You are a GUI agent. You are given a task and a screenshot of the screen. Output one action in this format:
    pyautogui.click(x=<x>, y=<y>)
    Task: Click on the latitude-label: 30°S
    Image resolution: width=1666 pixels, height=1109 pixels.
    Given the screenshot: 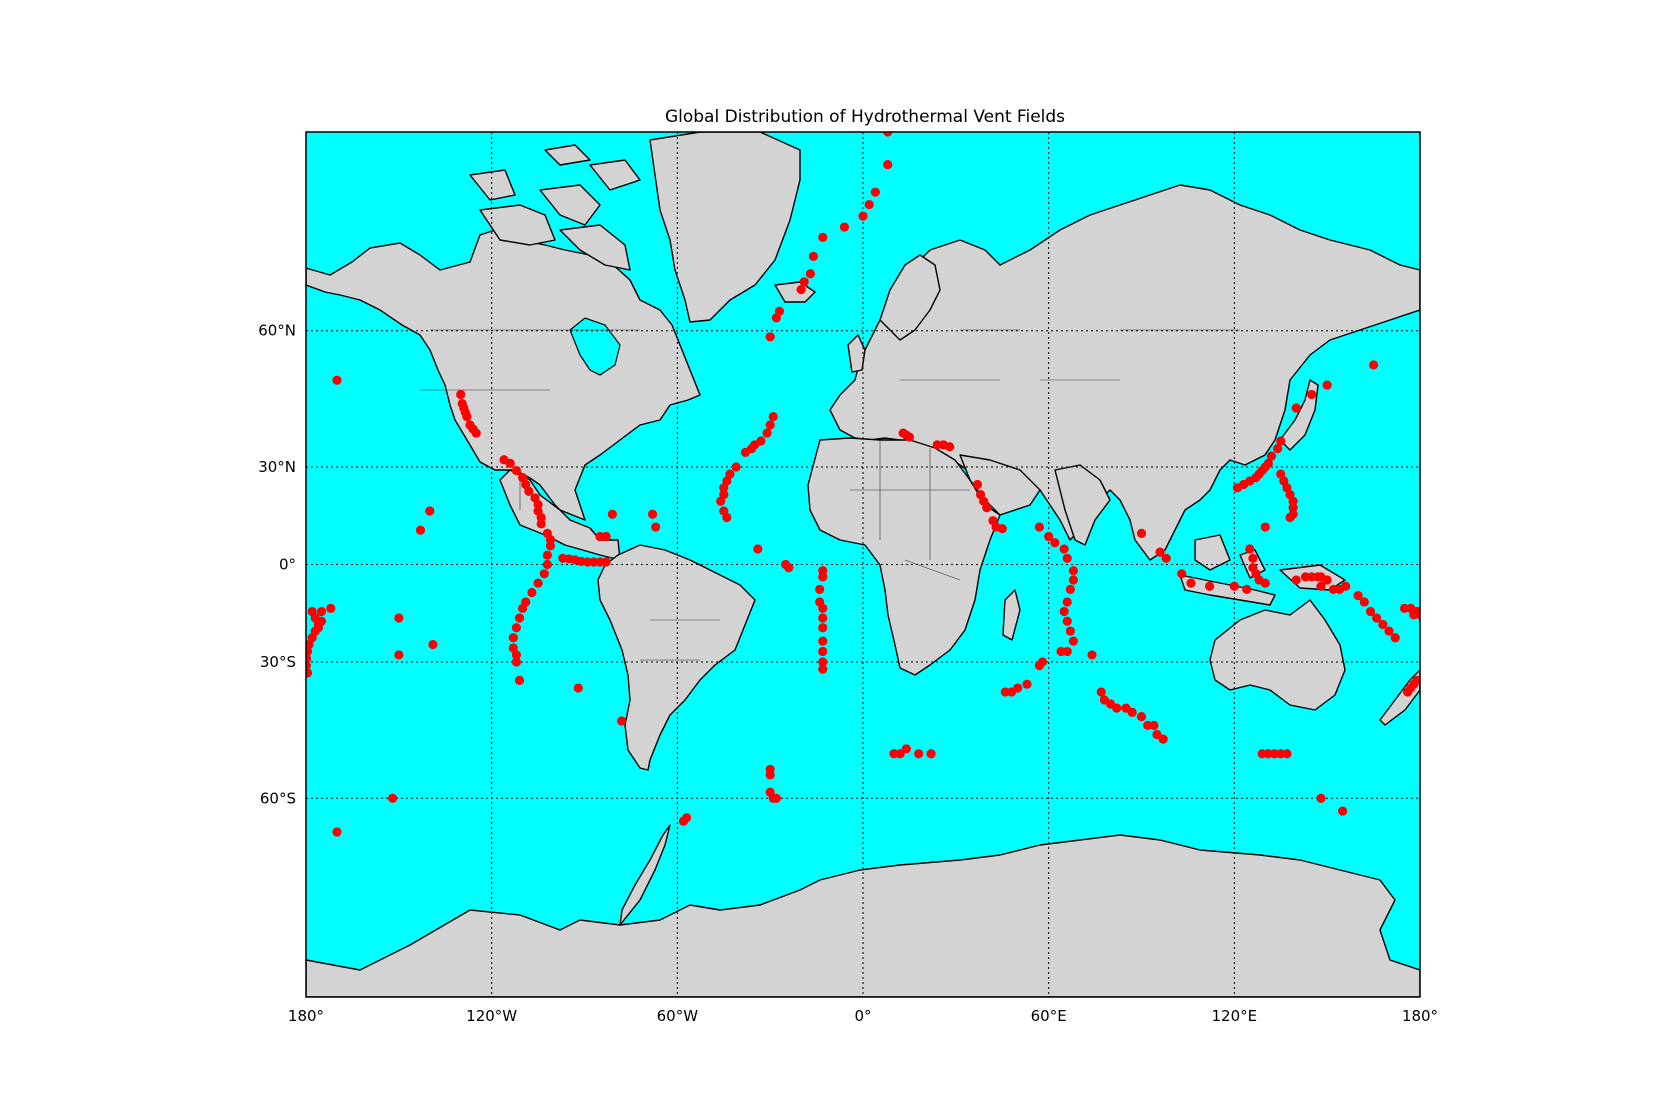 What is the action you would take?
    pyautogui.click(x=278, y=662)
    